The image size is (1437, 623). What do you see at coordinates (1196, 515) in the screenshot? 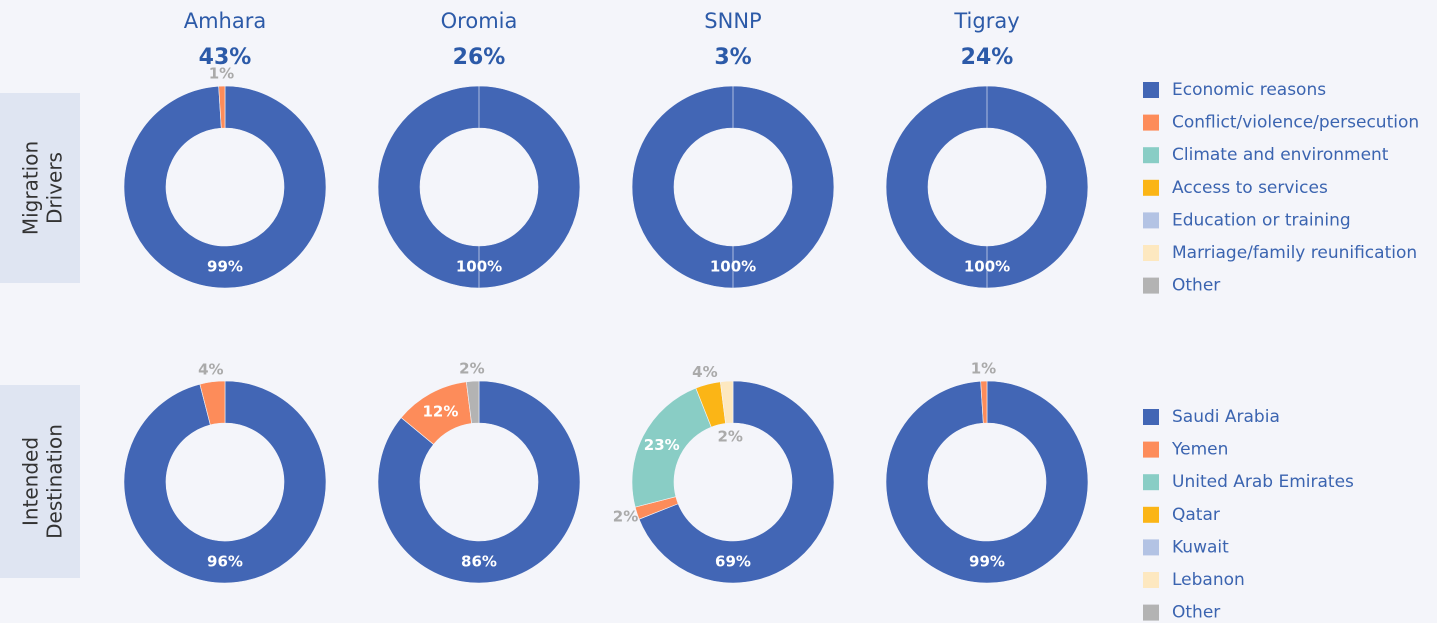
I see `legend-label: Qatar` at bounding box center [1196, 515].